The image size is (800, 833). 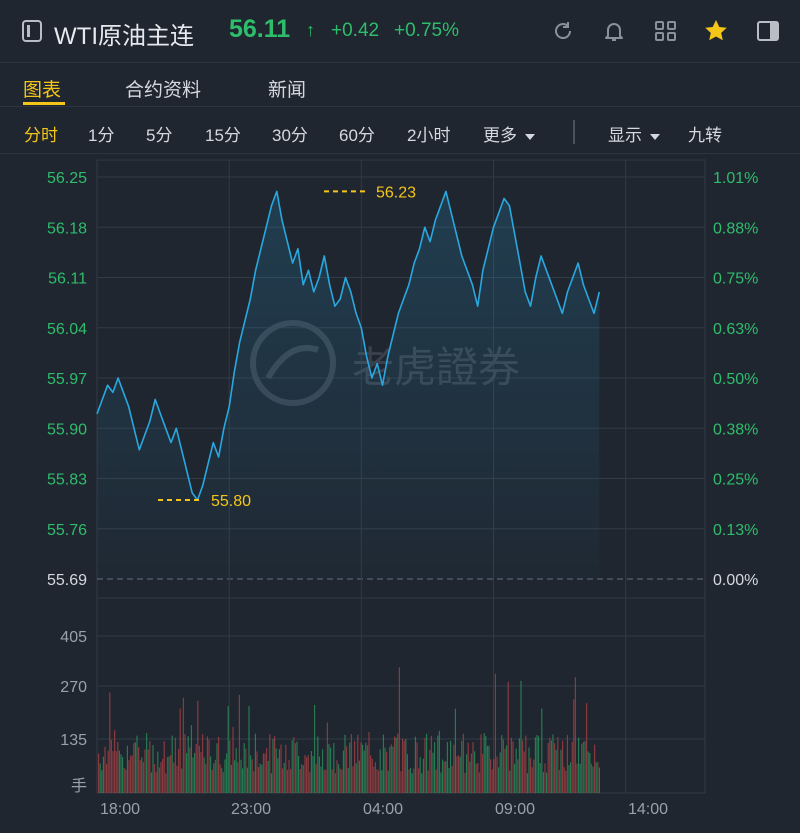 What do you see at coordinates (509, 133) in the screenshot?
I see `more-dropdown: 更多` at bounding box center [509, 133].